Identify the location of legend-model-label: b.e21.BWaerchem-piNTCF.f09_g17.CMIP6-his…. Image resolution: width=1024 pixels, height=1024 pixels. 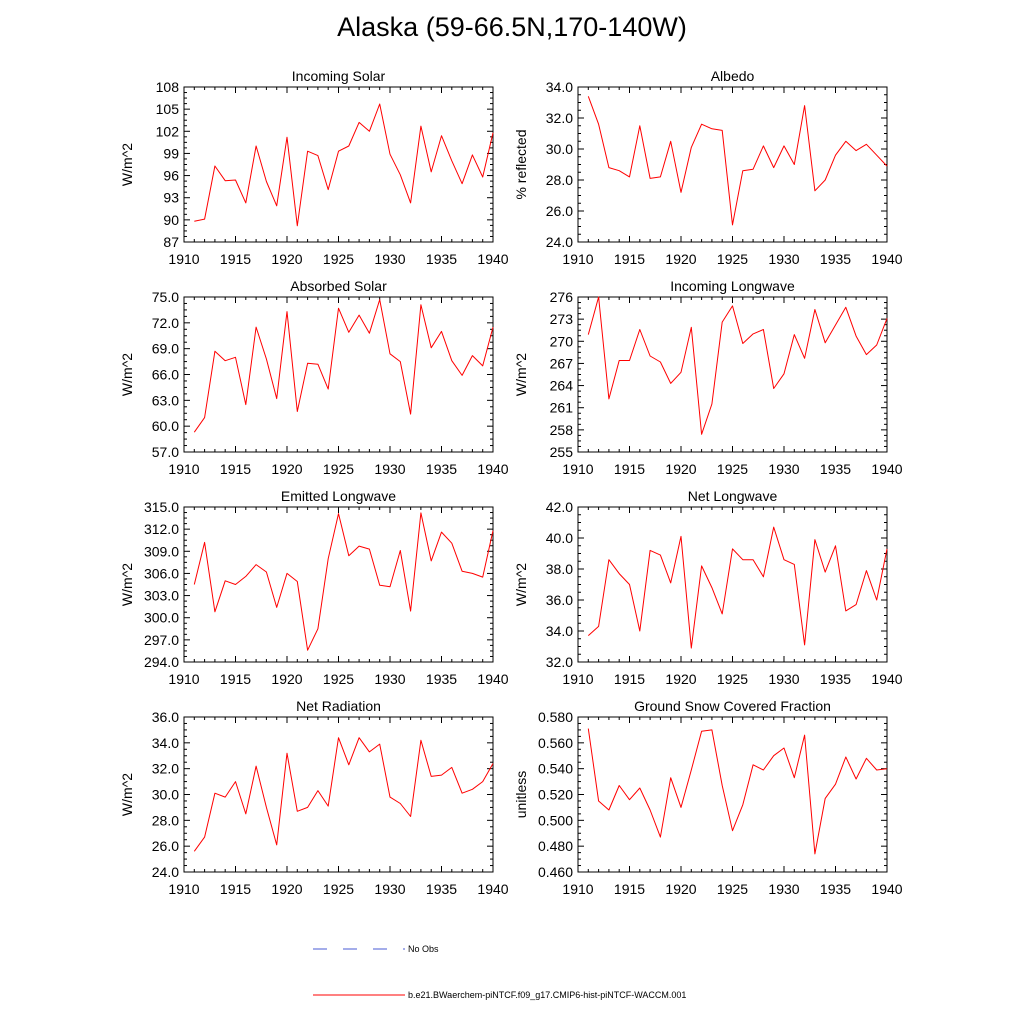
(547, 995).